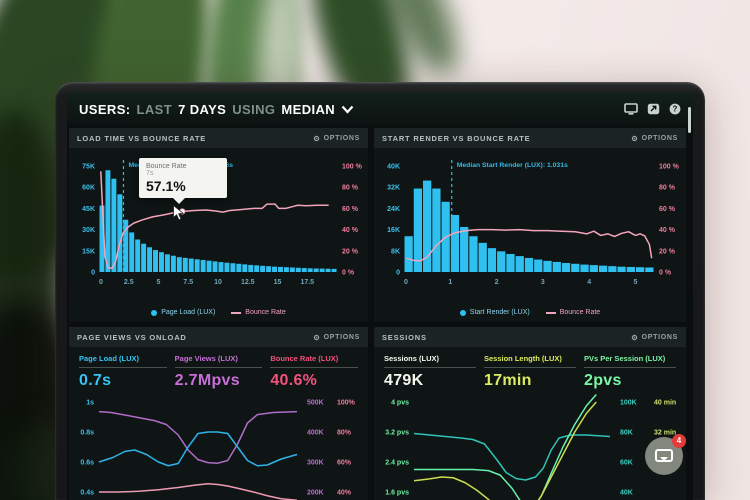 This screenshot has height=500, width=750. I want to click on svg-text: 40%, so click(344, 493).